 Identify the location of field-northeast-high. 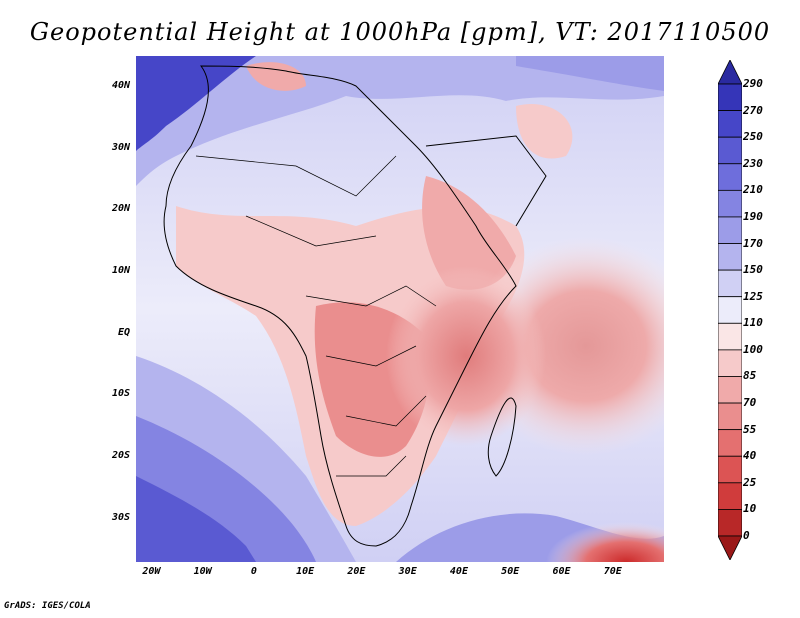
(590, 73).